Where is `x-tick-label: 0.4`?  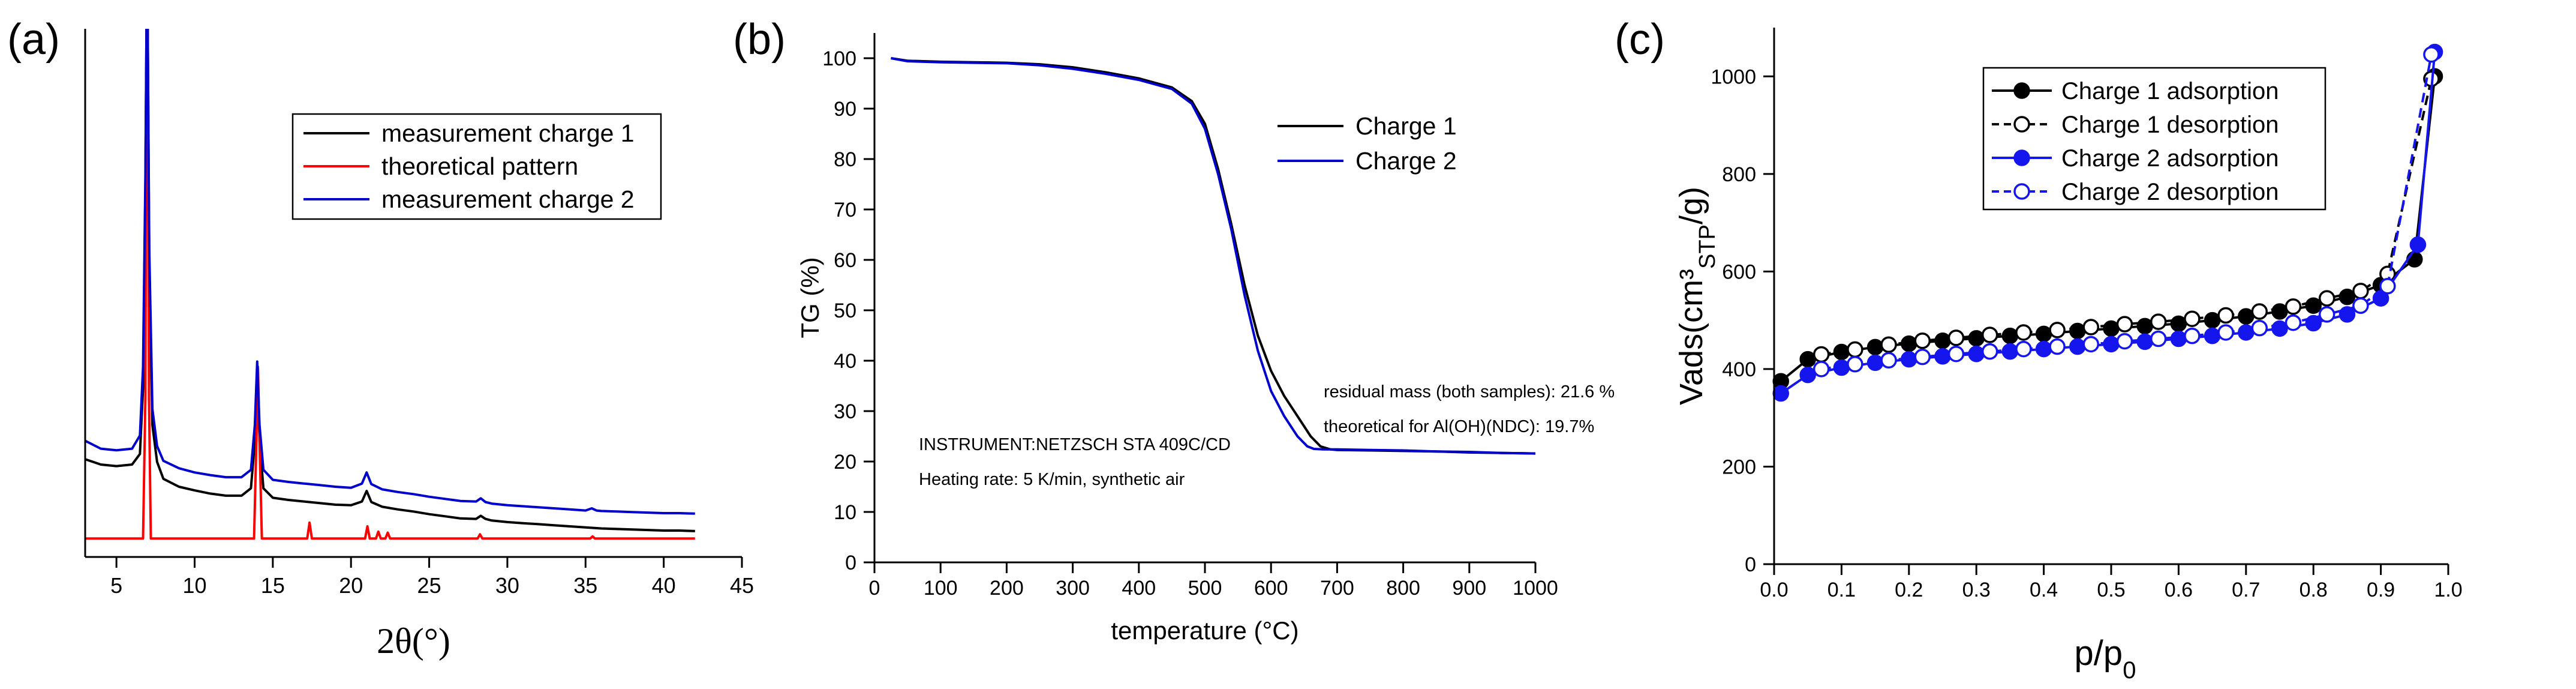 x-tick-label: 0.4 is located at coordinates (2044, 590).